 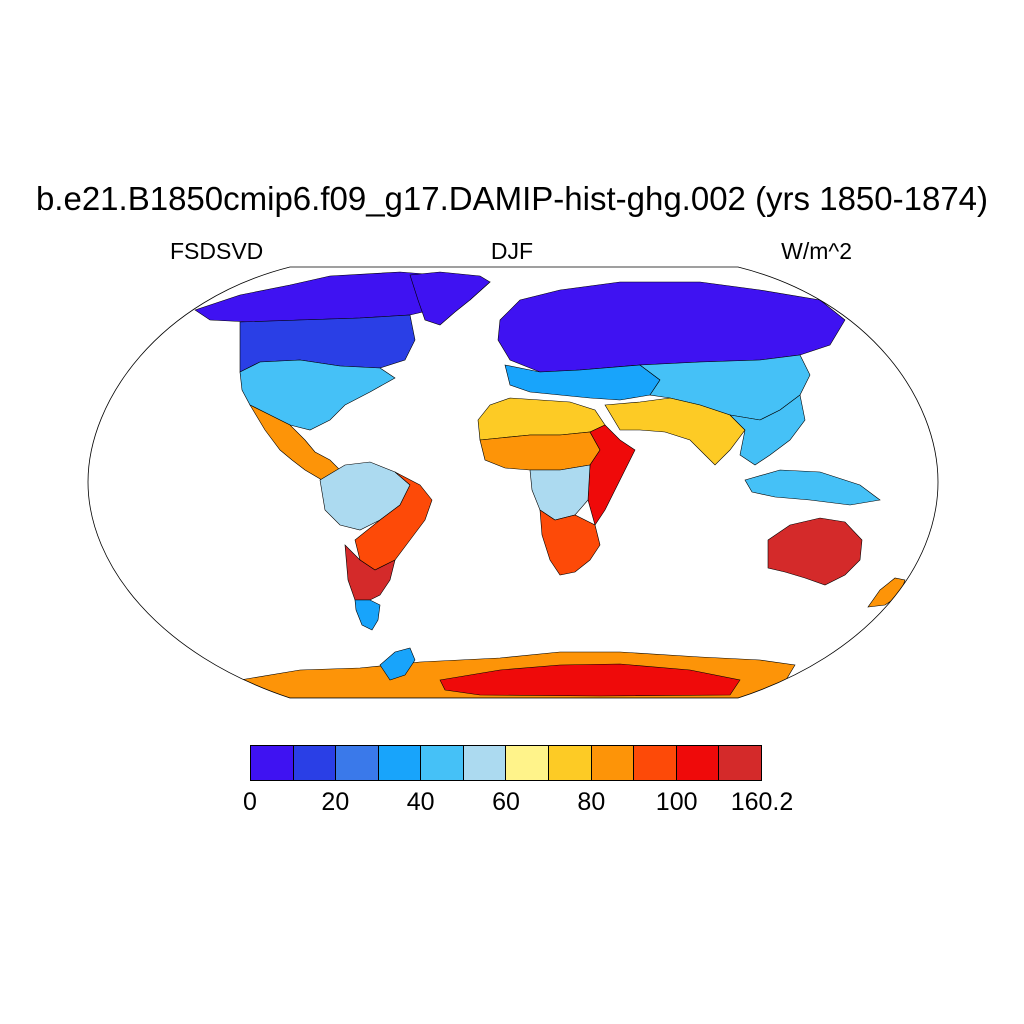 What do you see at coordinates (250, 802) in the screenshot?
I see `colorbar-label-0: 0` at bounding box center [250, 802].